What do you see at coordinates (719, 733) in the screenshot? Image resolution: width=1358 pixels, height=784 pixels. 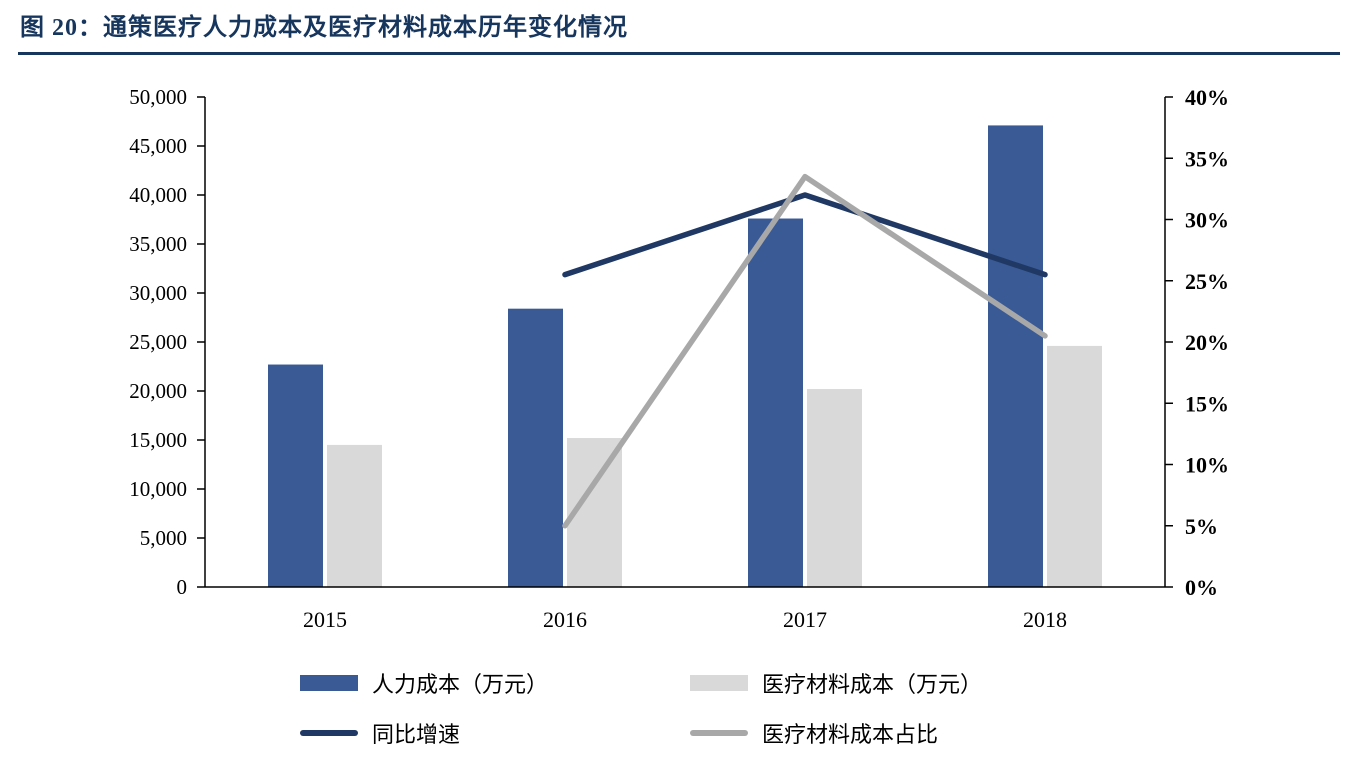 I see `legend-swatch-material-cost-share` at bounding box center [719, 733].